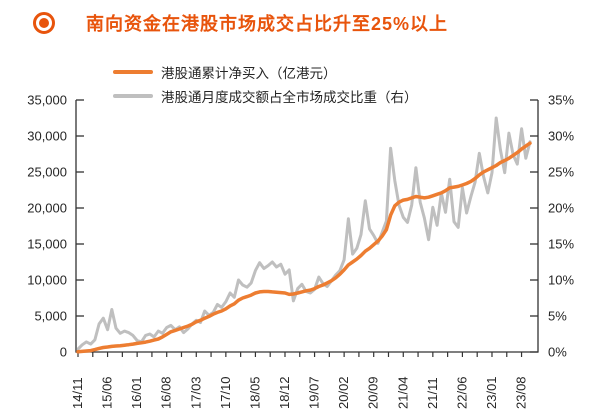 This screenshot has width=600, height=412. I want to click on legend-item-cumulative-net-buy: 港股通累计净买入（亿港元）, so click(265, 72).